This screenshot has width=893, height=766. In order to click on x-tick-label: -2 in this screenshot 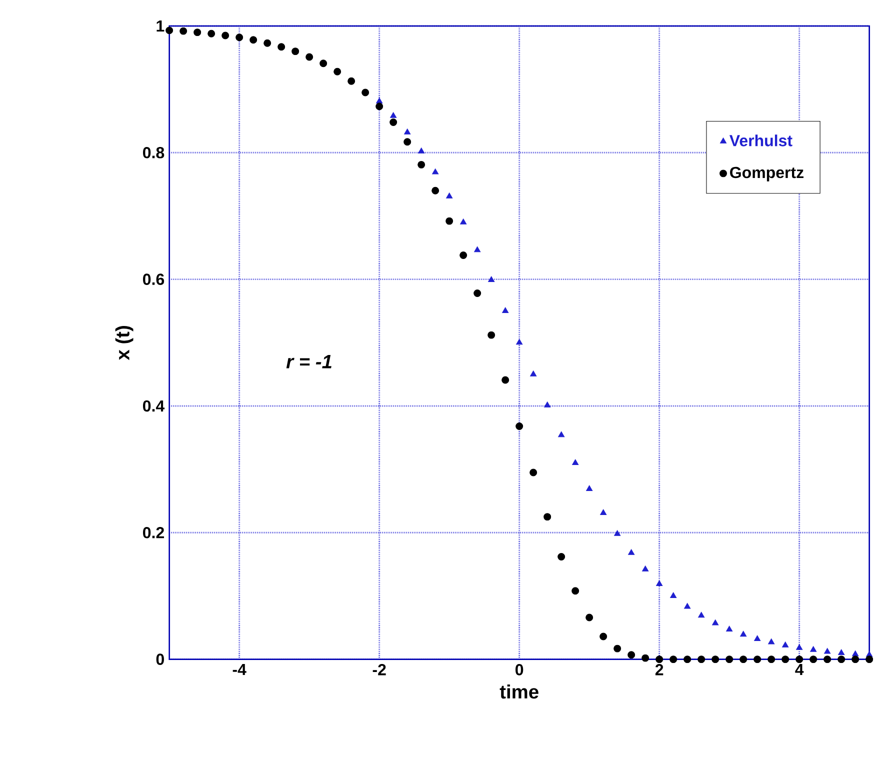, I will do `click(379, 670)`.